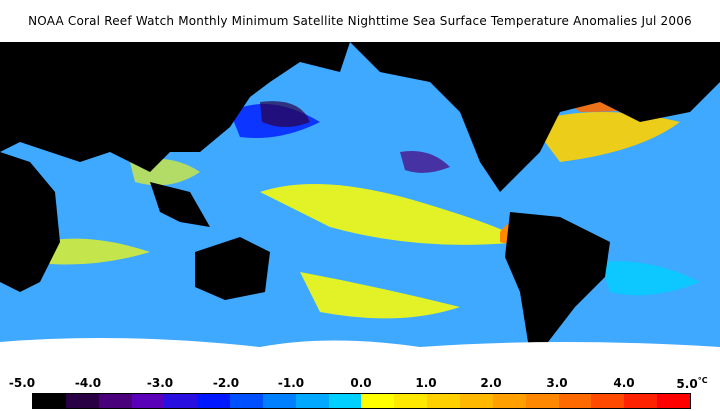  Describe the element at coordinates (88, 383) in the screenshot. I see `tick-label: -4.0` at that location.